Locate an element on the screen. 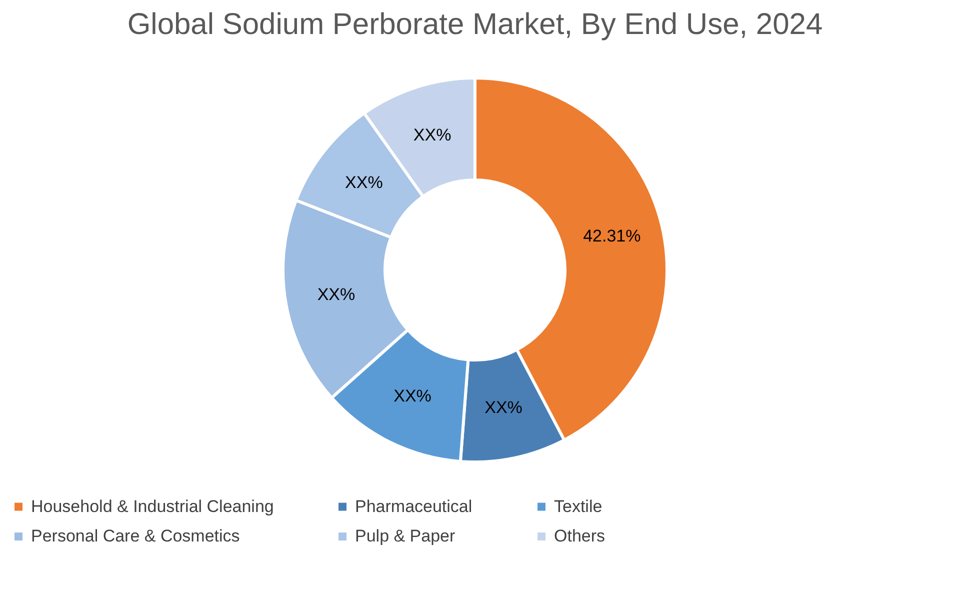  data-label: 42.31% is located at coordinates (612, 236).